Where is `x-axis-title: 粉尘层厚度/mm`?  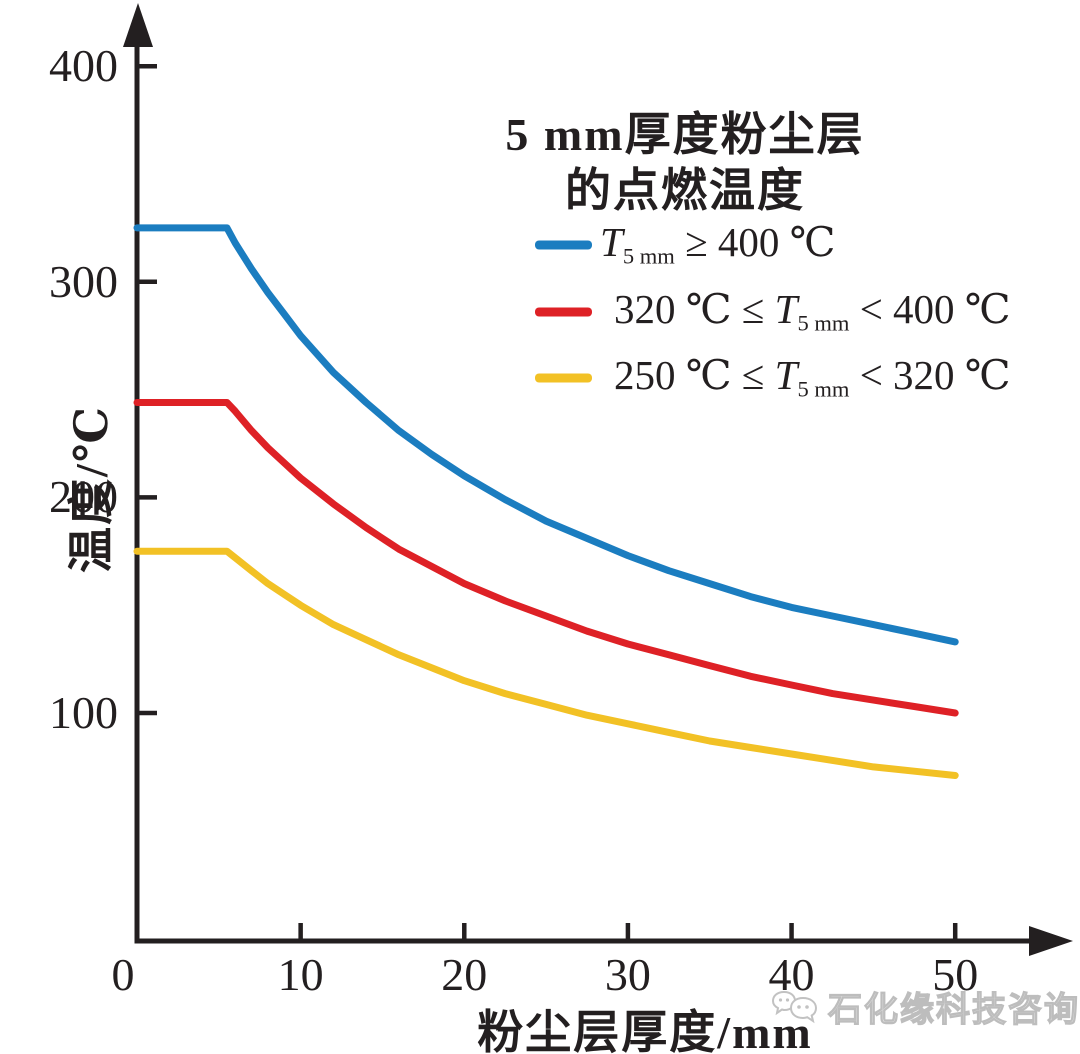 x-axis-title: 粉尘层厚度/mm is located at coordinates (645, 1030).